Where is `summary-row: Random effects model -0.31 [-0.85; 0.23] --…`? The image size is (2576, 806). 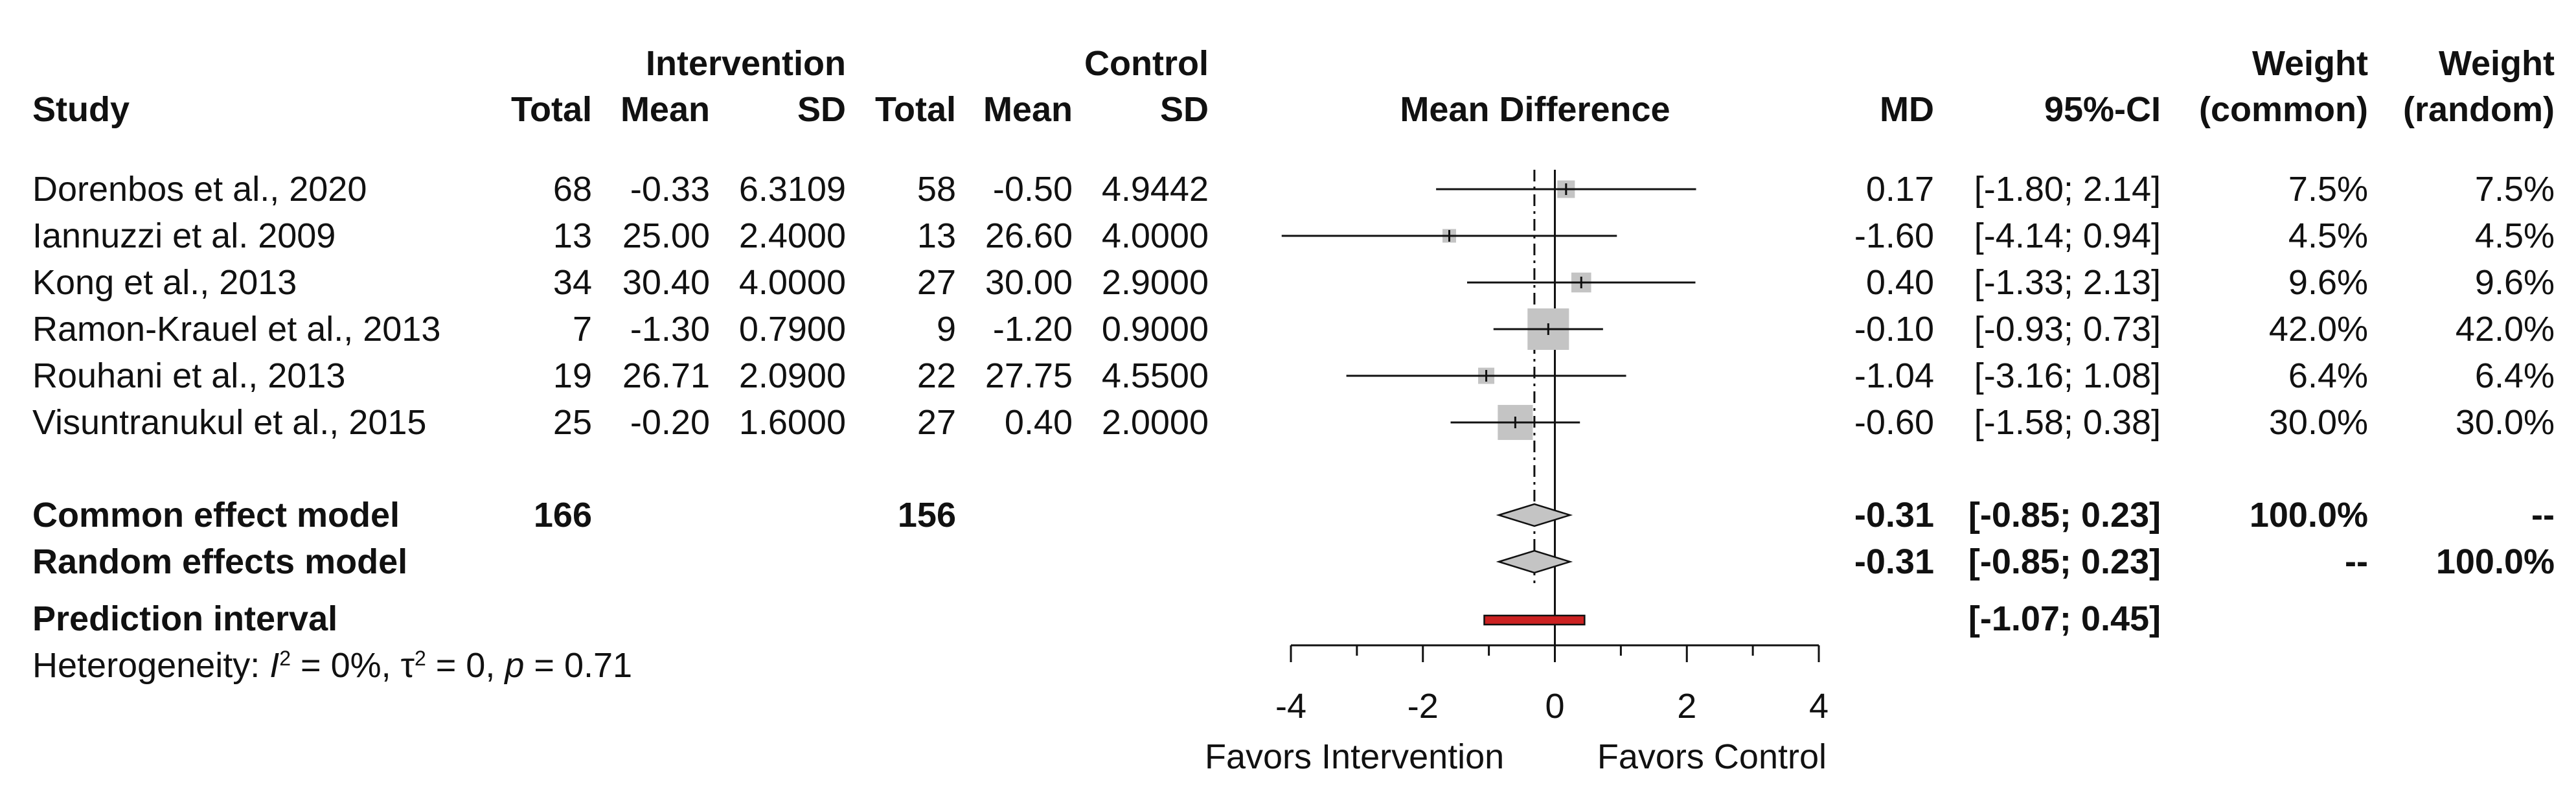
summary-row: Random effects model -0.31 [-0.85; 0.23] --… is located at coordinates (1293, 561).